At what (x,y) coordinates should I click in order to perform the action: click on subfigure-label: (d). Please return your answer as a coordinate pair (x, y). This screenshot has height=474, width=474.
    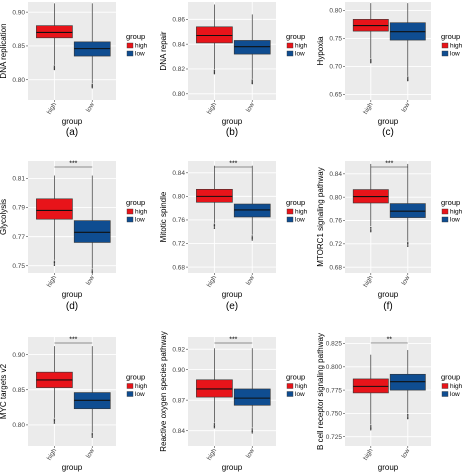
    Looking at the image, I should click on (72, 306).